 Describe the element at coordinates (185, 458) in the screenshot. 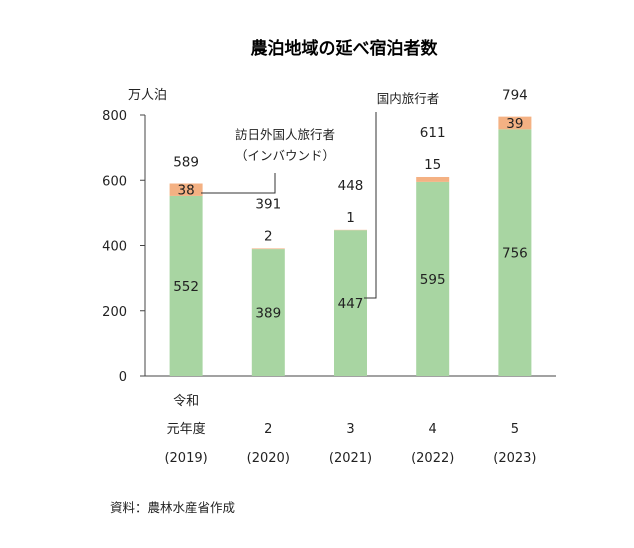

I see `x-tick-label: (2019)` at that location.